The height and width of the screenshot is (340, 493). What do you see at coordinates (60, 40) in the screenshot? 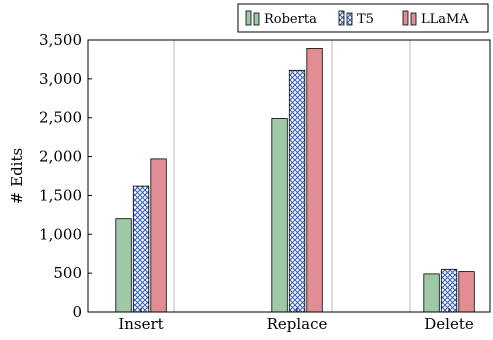
I see `y-tick-label: 3,500` at bounding box center [60, 40].